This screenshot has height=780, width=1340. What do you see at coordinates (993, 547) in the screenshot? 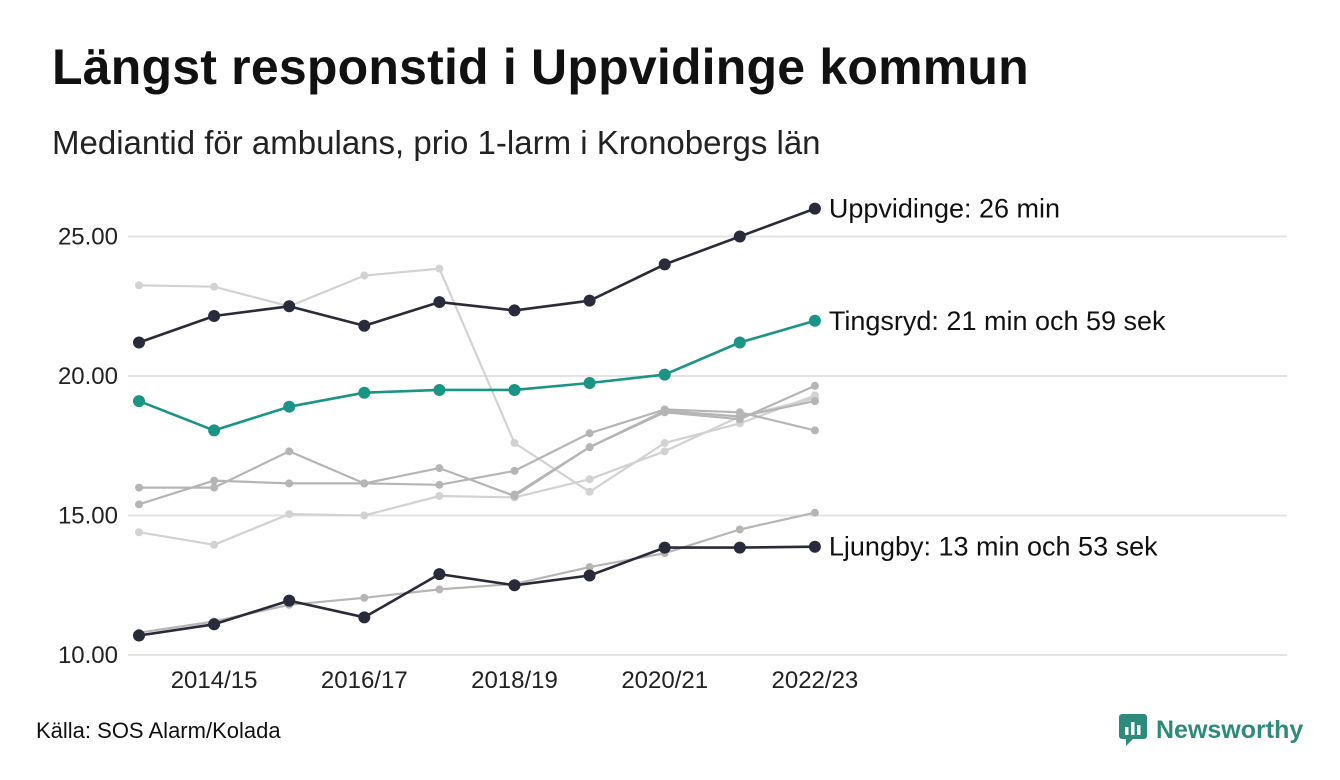
I see `series-label: Ljungby: 13 min och 53 sek` at bounding box center [993, 547].